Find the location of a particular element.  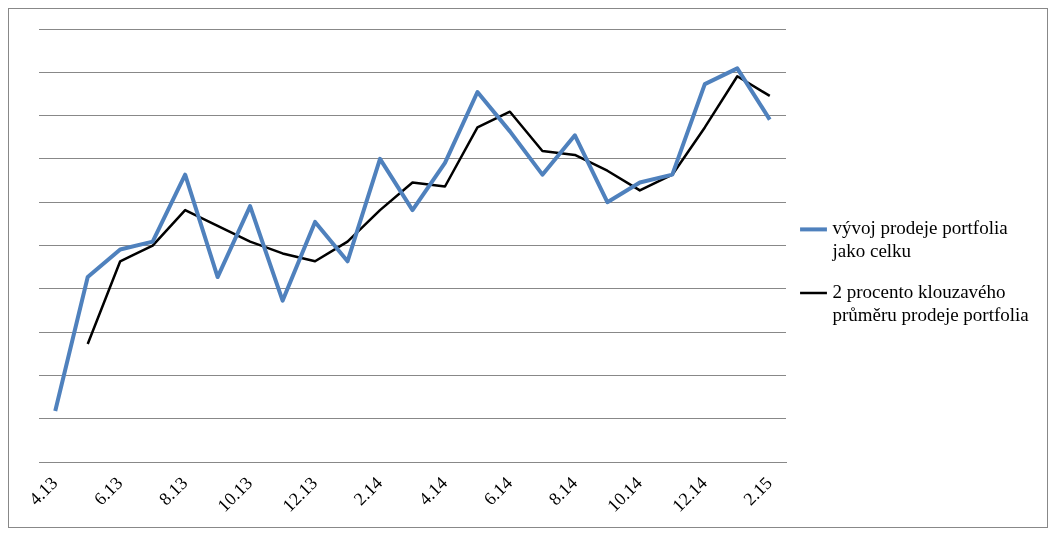

x-tick-label: 4.13 is located at coordinates (43, 491).